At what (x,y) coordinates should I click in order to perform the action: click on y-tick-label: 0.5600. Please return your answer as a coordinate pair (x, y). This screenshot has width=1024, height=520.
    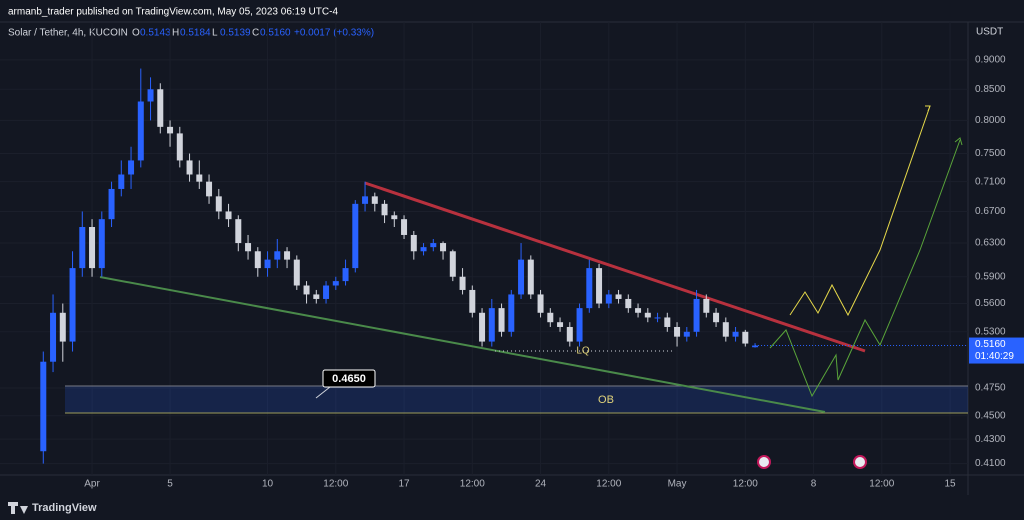
    Looking at the image, I should click on (990, 303).